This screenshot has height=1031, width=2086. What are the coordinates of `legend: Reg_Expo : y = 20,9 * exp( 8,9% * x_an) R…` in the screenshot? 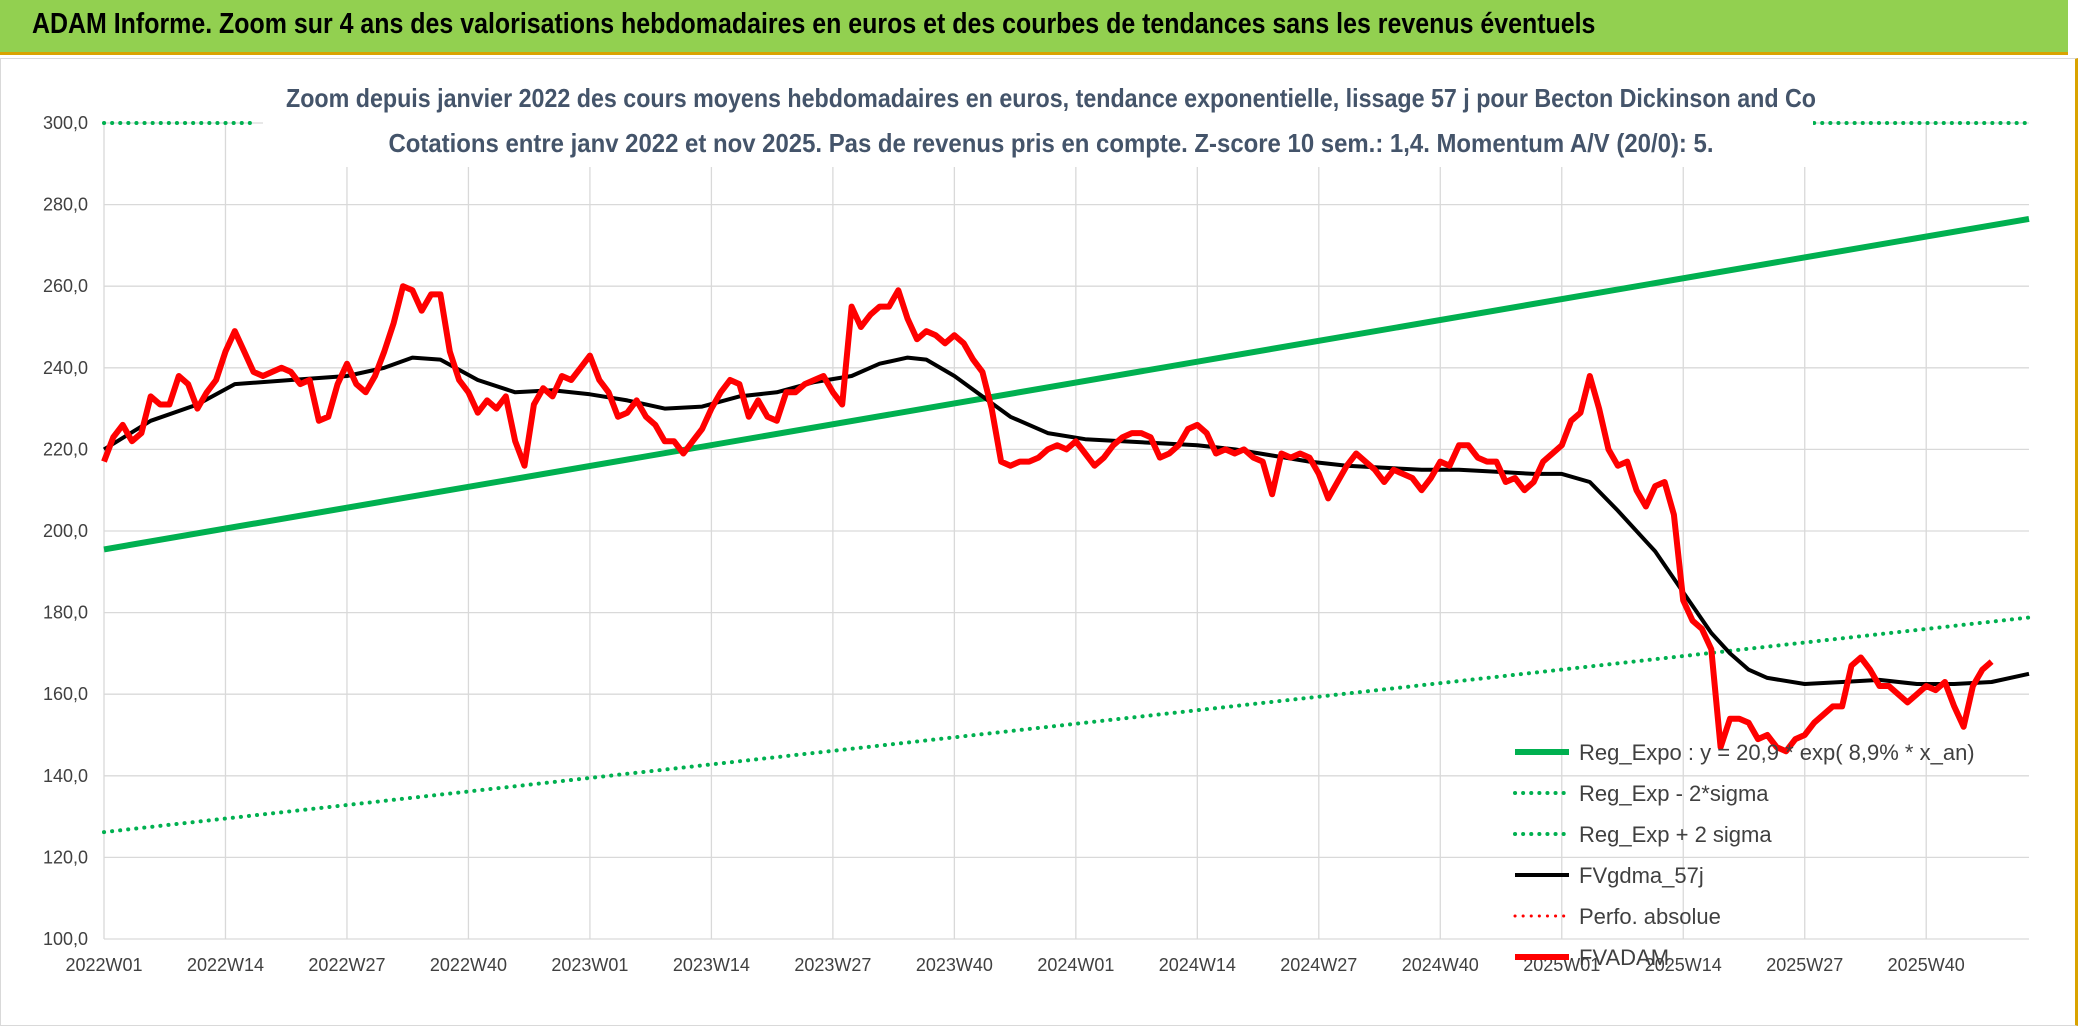 It's located at (1744, 855).